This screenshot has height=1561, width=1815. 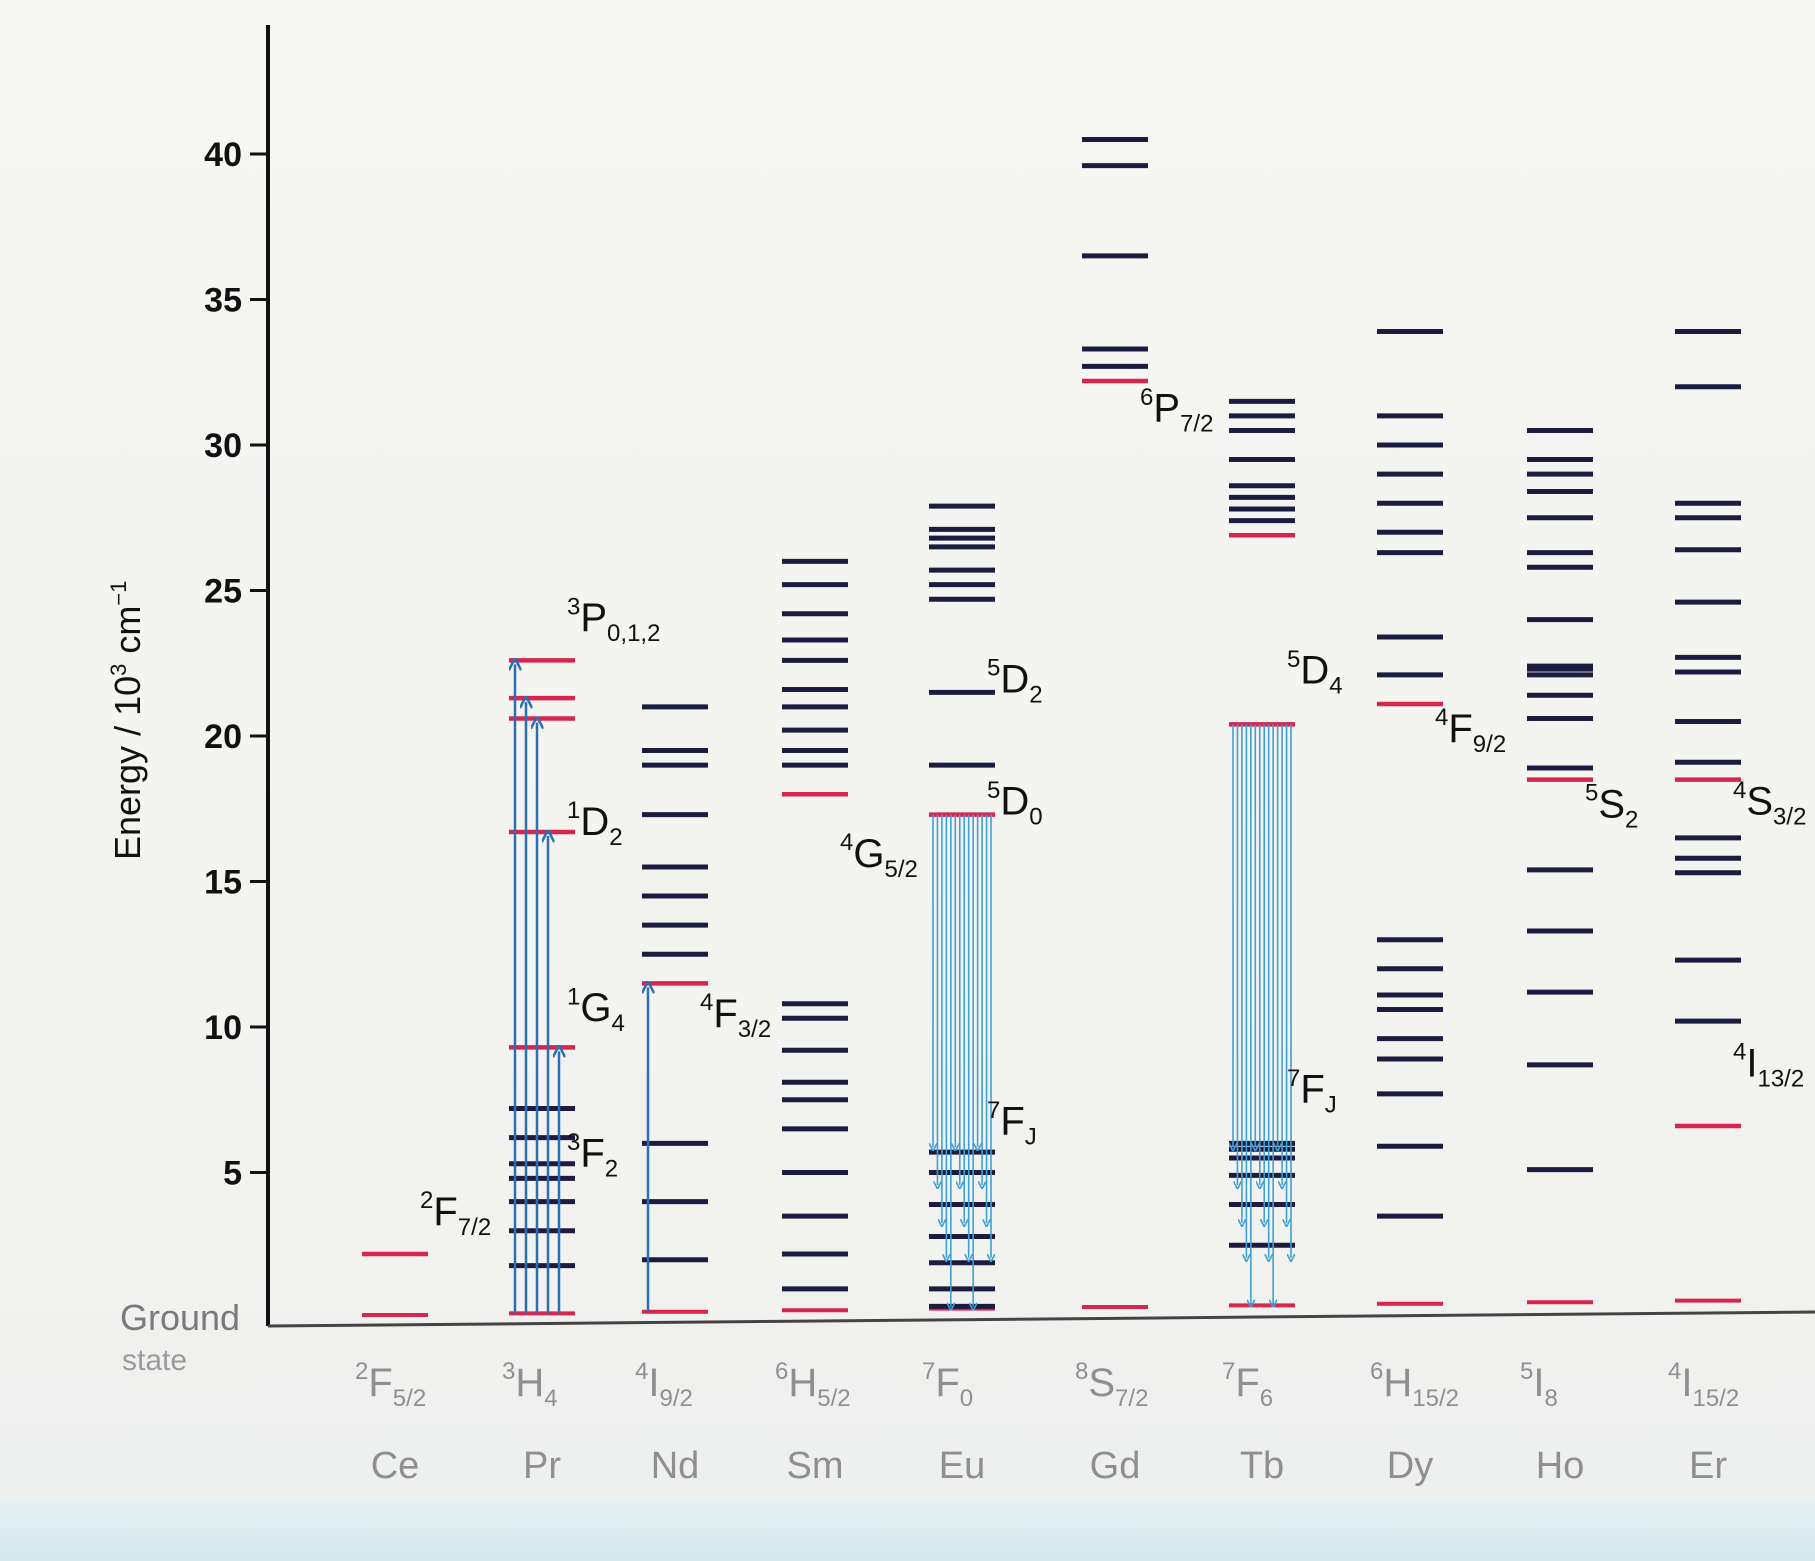 I want to click on term-label: 1D2, so click(x=595, y=824).